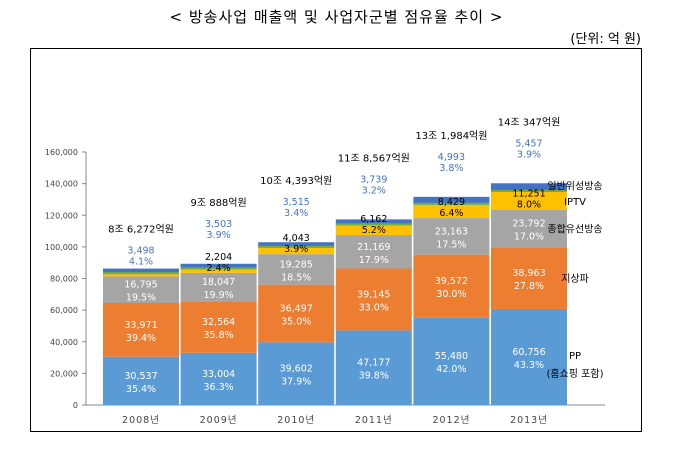 The image size is (673, 450). What do you see at coordinates (574, 186) in the screenshot?
I see `legend-label-satellite: 일반위성방송` at bounding box center [574, 186].